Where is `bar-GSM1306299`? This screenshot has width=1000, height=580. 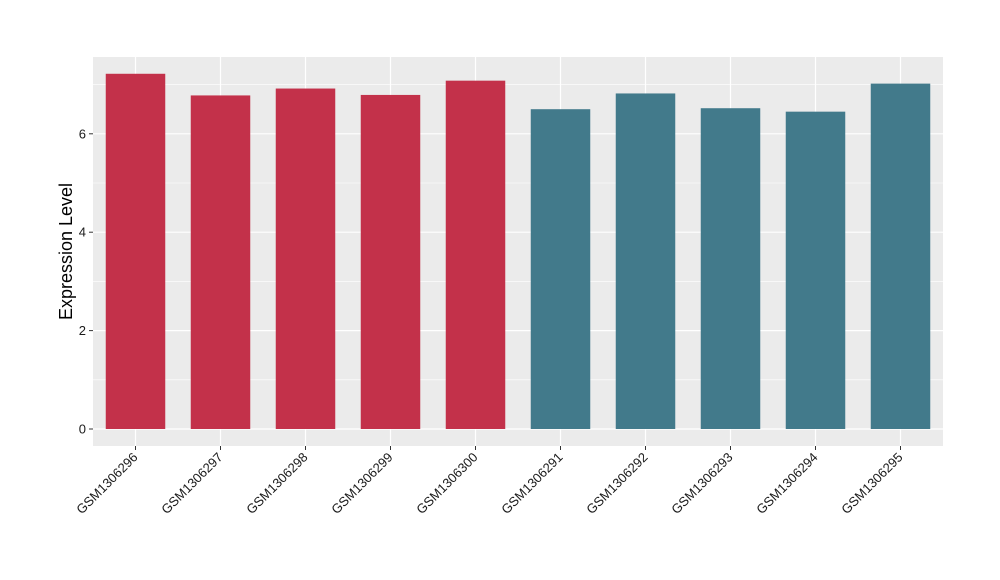
bar-GSM1306299 is located at coordinates (390, 261).